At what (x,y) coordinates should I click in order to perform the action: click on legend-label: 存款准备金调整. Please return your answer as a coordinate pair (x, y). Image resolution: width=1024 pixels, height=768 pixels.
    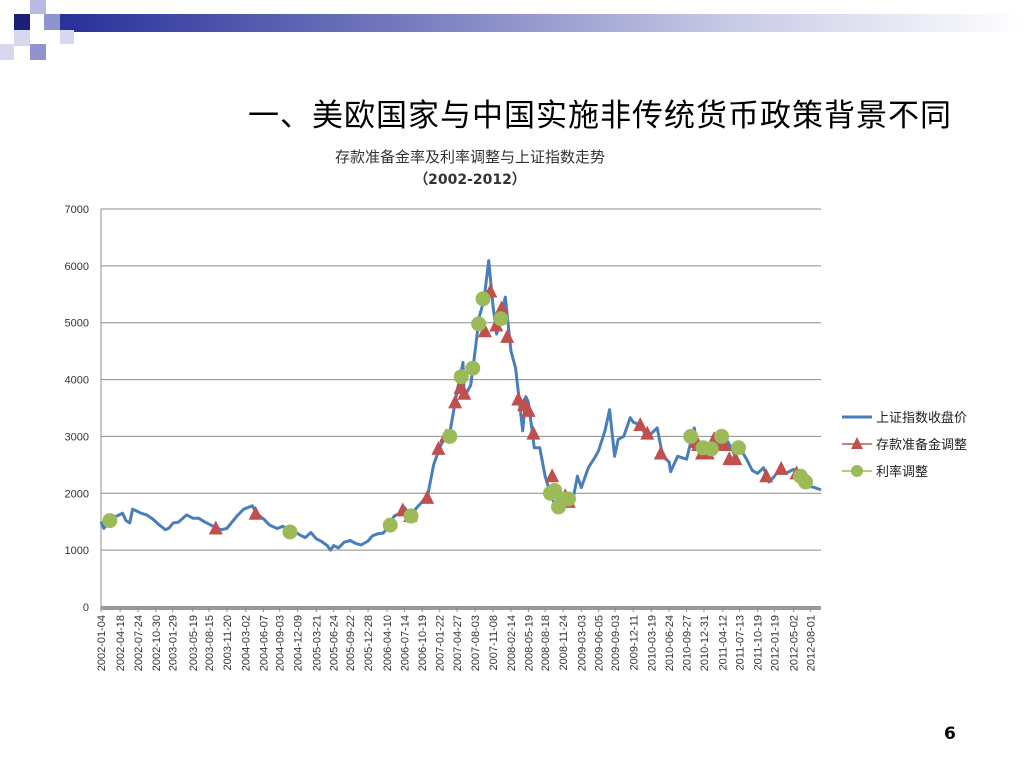
    Looking at the image, I should click on (921, 445).